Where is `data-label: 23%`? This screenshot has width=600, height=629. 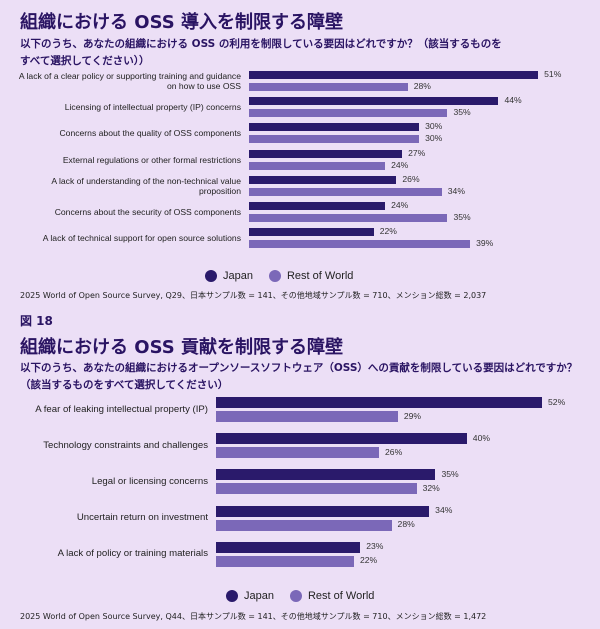 data-label: 23% is located at coordinates (375, 546).